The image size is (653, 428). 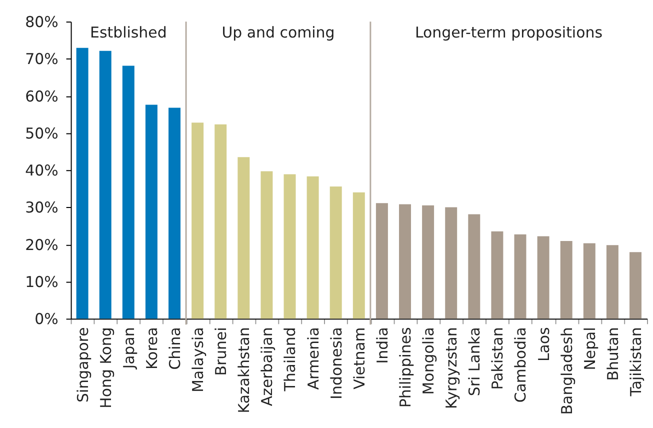 What do you see at coordinates (221, 351) in the screenshot?
I see `x-tick-label: Brunei` at bounding box center [221, 351].